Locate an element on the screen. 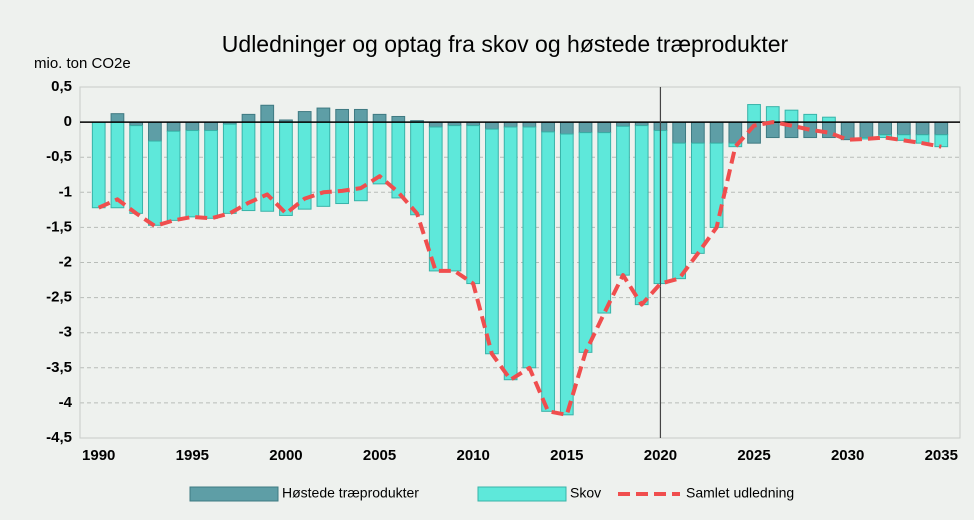 The width and height of the screenshot is (974, 520). y-tick-label: -2 is located at coordinates (65, 261).